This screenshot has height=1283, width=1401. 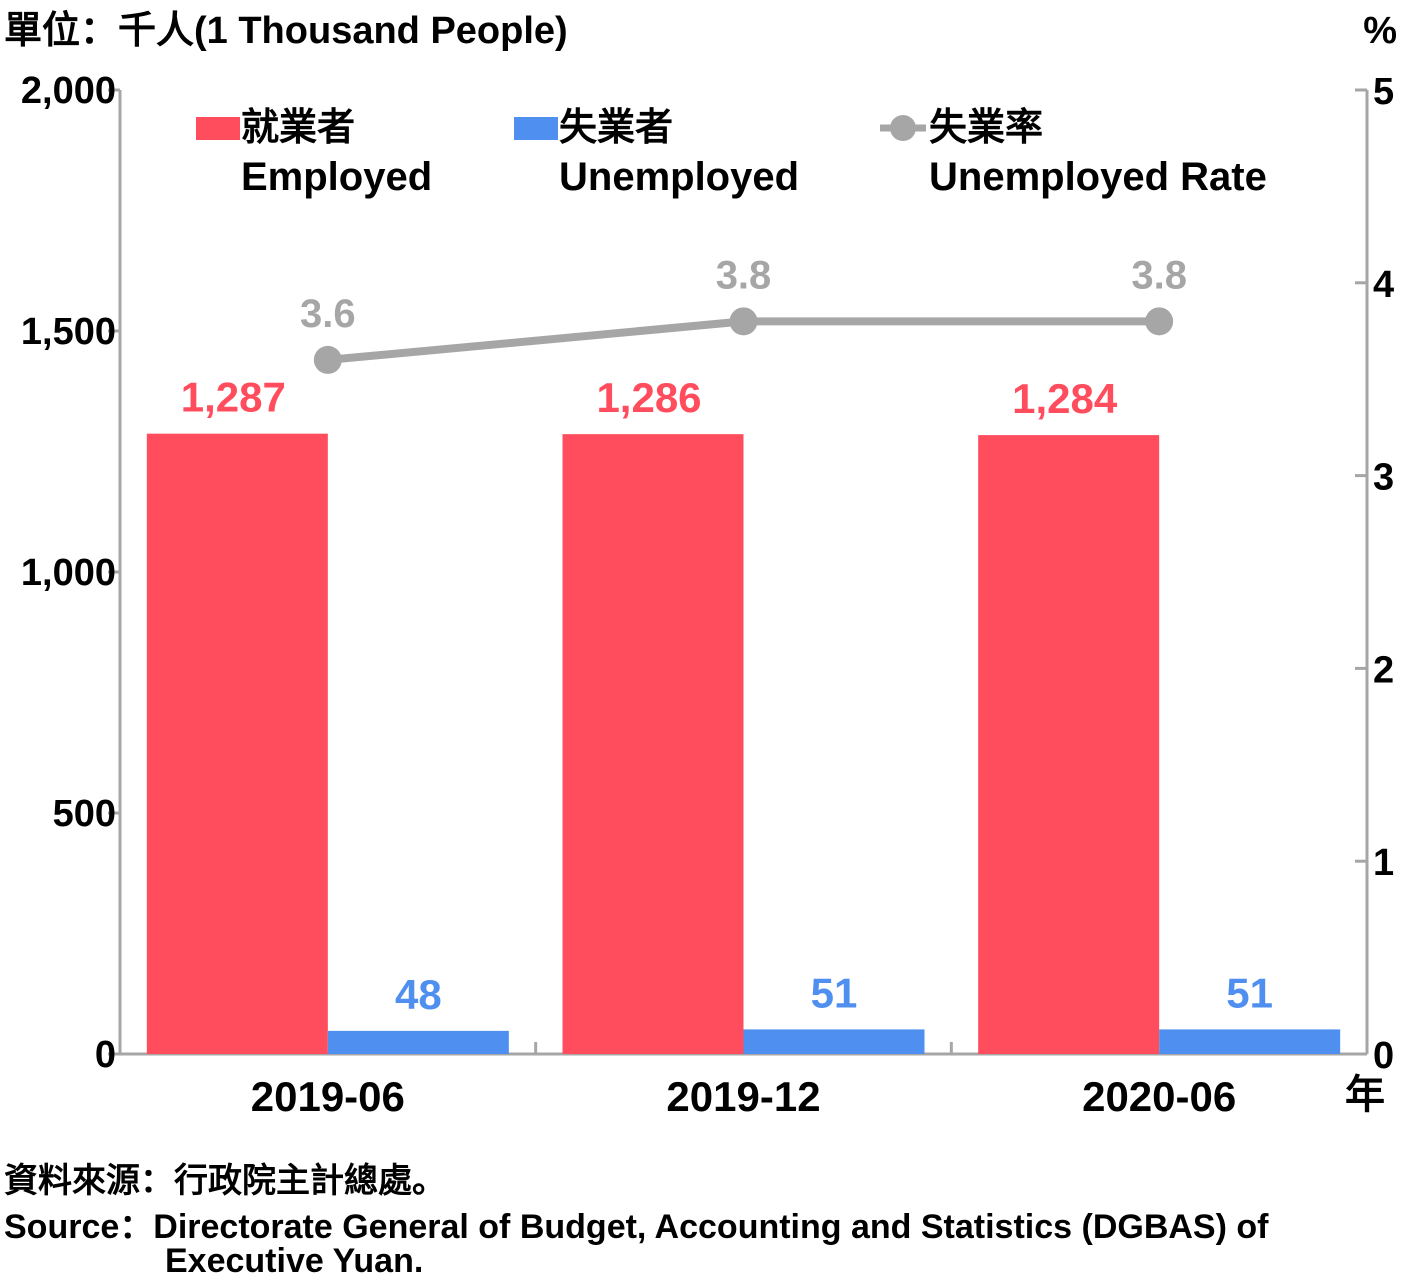 I want to click on x-tick-label: 2019-06, so click(x=328, y=1096).